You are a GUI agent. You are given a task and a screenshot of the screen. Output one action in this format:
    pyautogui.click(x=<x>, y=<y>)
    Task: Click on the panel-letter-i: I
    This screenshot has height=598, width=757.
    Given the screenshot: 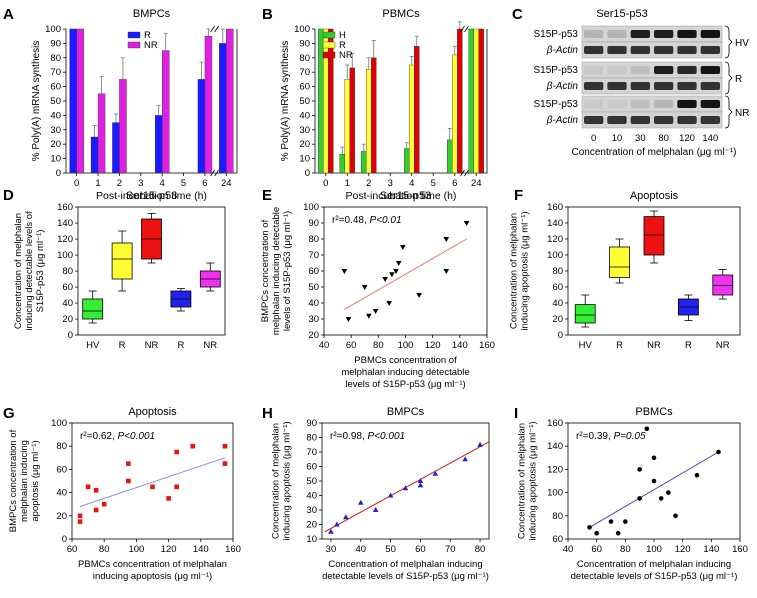 What is the action you would take?
    pyautogui.click(x=516, y=413)
    